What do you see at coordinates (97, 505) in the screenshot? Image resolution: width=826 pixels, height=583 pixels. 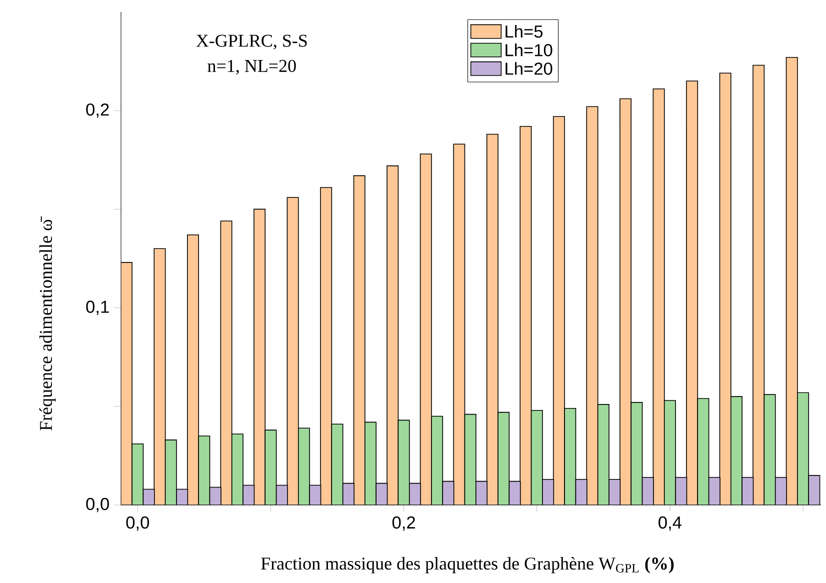 I see `y-tick-label: 0,0` at bounding box center [97, 505].